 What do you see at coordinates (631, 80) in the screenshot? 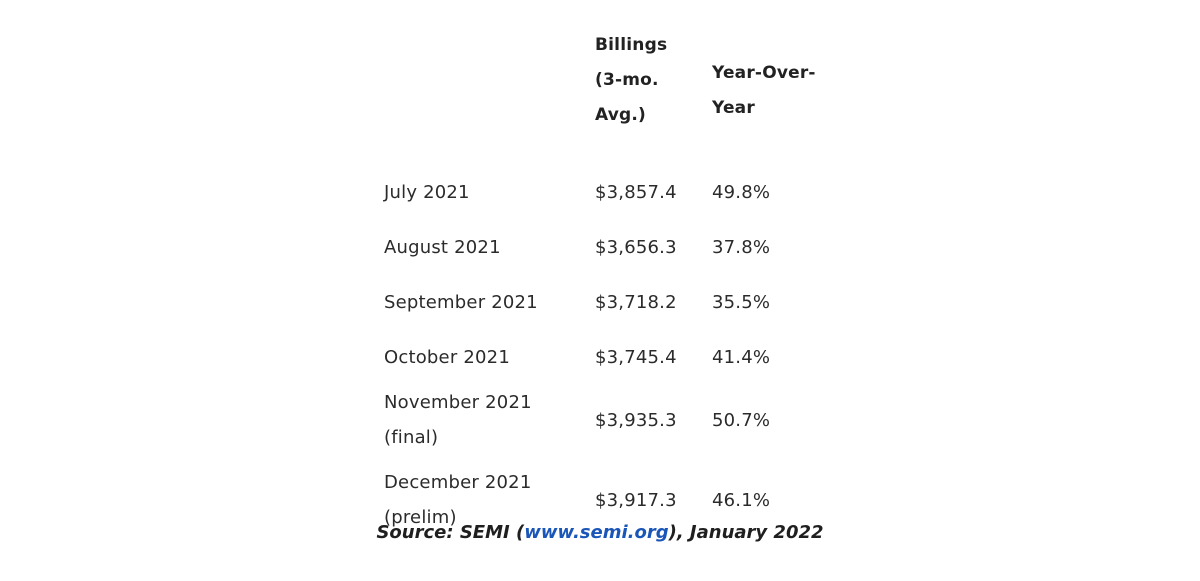
I see `header-billings: Billings (3-mo. Avg.)` at bounding box center [631, 80].